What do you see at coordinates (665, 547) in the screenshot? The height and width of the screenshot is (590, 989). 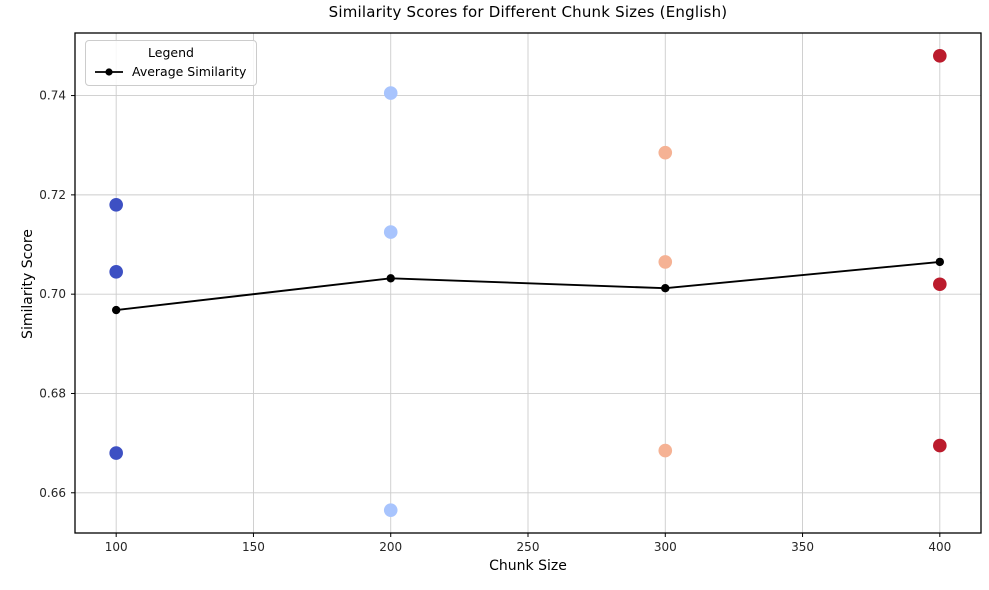 I see `x-tick-label: 300` at bounding box center [665, 547].